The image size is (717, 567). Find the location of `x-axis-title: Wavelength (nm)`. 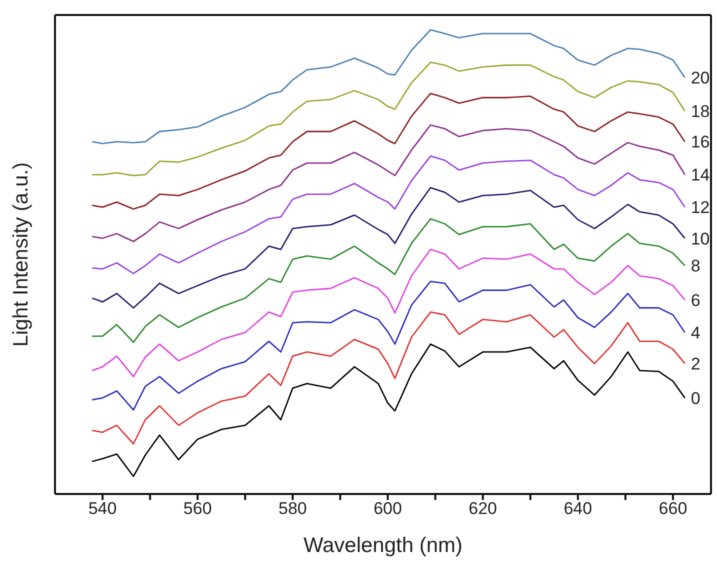

x-axis-title: Wavelength (nm) is located at coordinates (383, 545).